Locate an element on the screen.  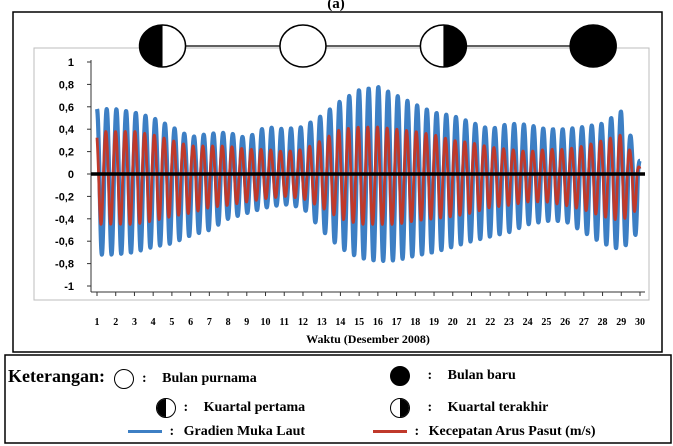
legend-full-moon-label: Bulan purnama is located at coordinates (209, 378).